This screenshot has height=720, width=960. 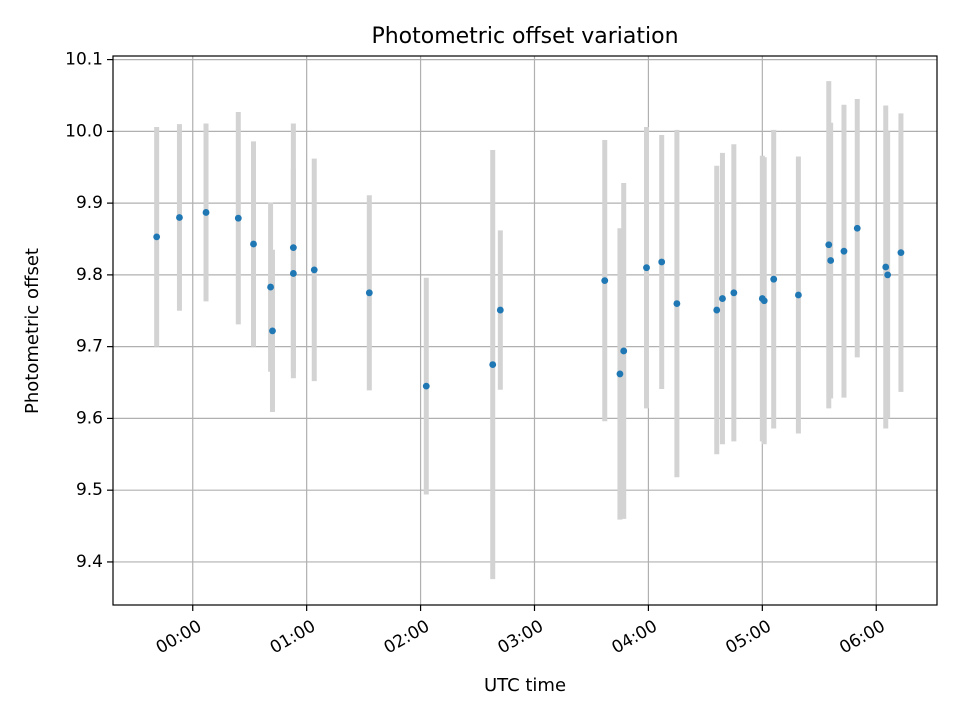 I want to click on y-tick-label: 9.4, so click(x=89, y=562).